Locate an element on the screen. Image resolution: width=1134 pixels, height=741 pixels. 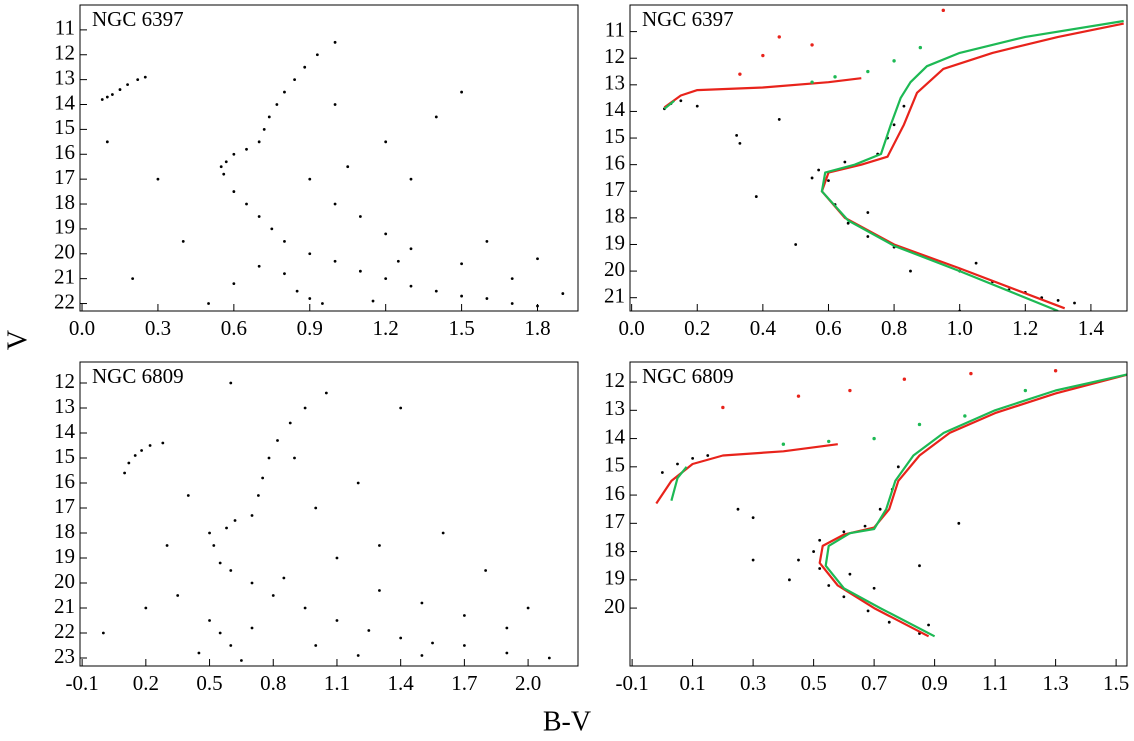
plot-area is located at coordinates (332, 174).